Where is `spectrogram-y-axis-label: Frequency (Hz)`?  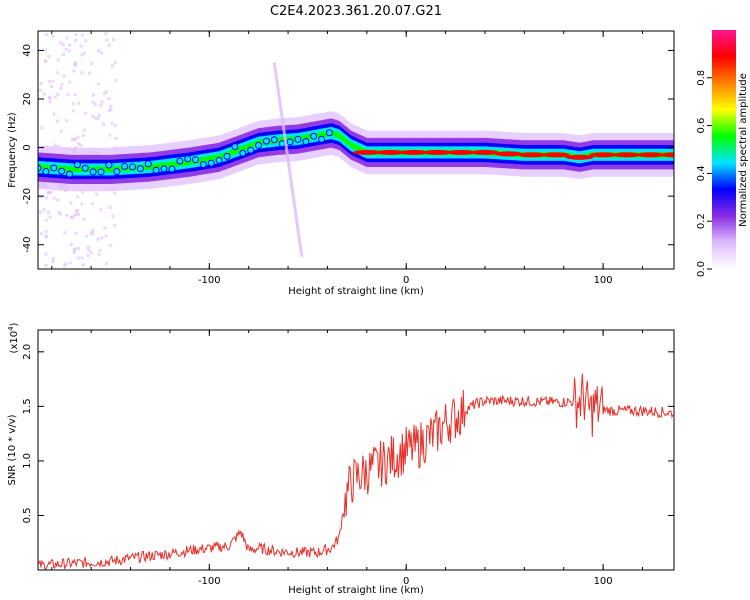 spectrogram-y-axis-label: Frequency (Hz) is located at coordinates (12, 150).